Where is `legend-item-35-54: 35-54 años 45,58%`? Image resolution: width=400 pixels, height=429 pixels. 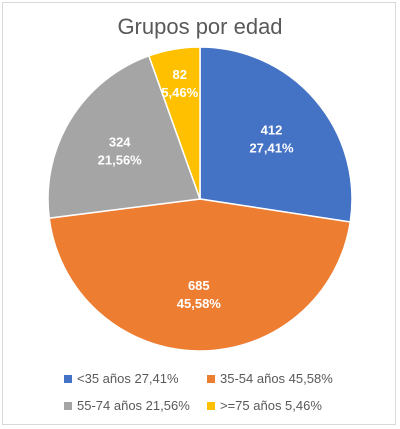
legend-item-35-54: 35-54 años 45,58% is located at coordinates (270, 378).